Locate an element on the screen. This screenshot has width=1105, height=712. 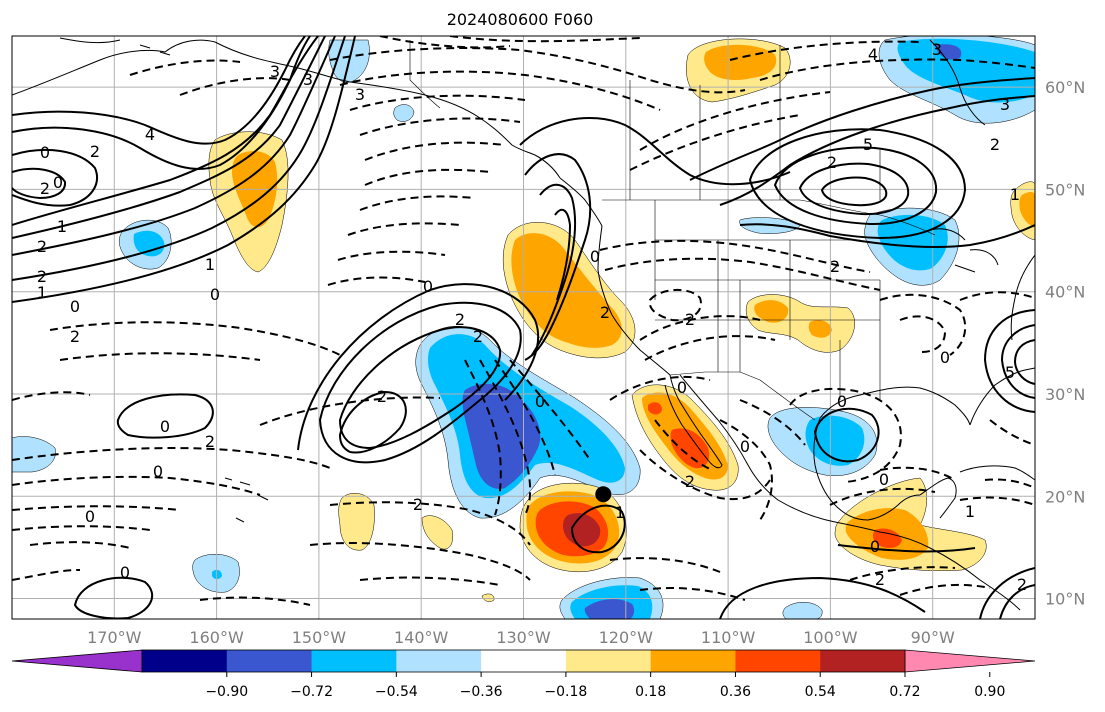
colorbar-tick-label: 0.90 is located at coordinates (989, 692).